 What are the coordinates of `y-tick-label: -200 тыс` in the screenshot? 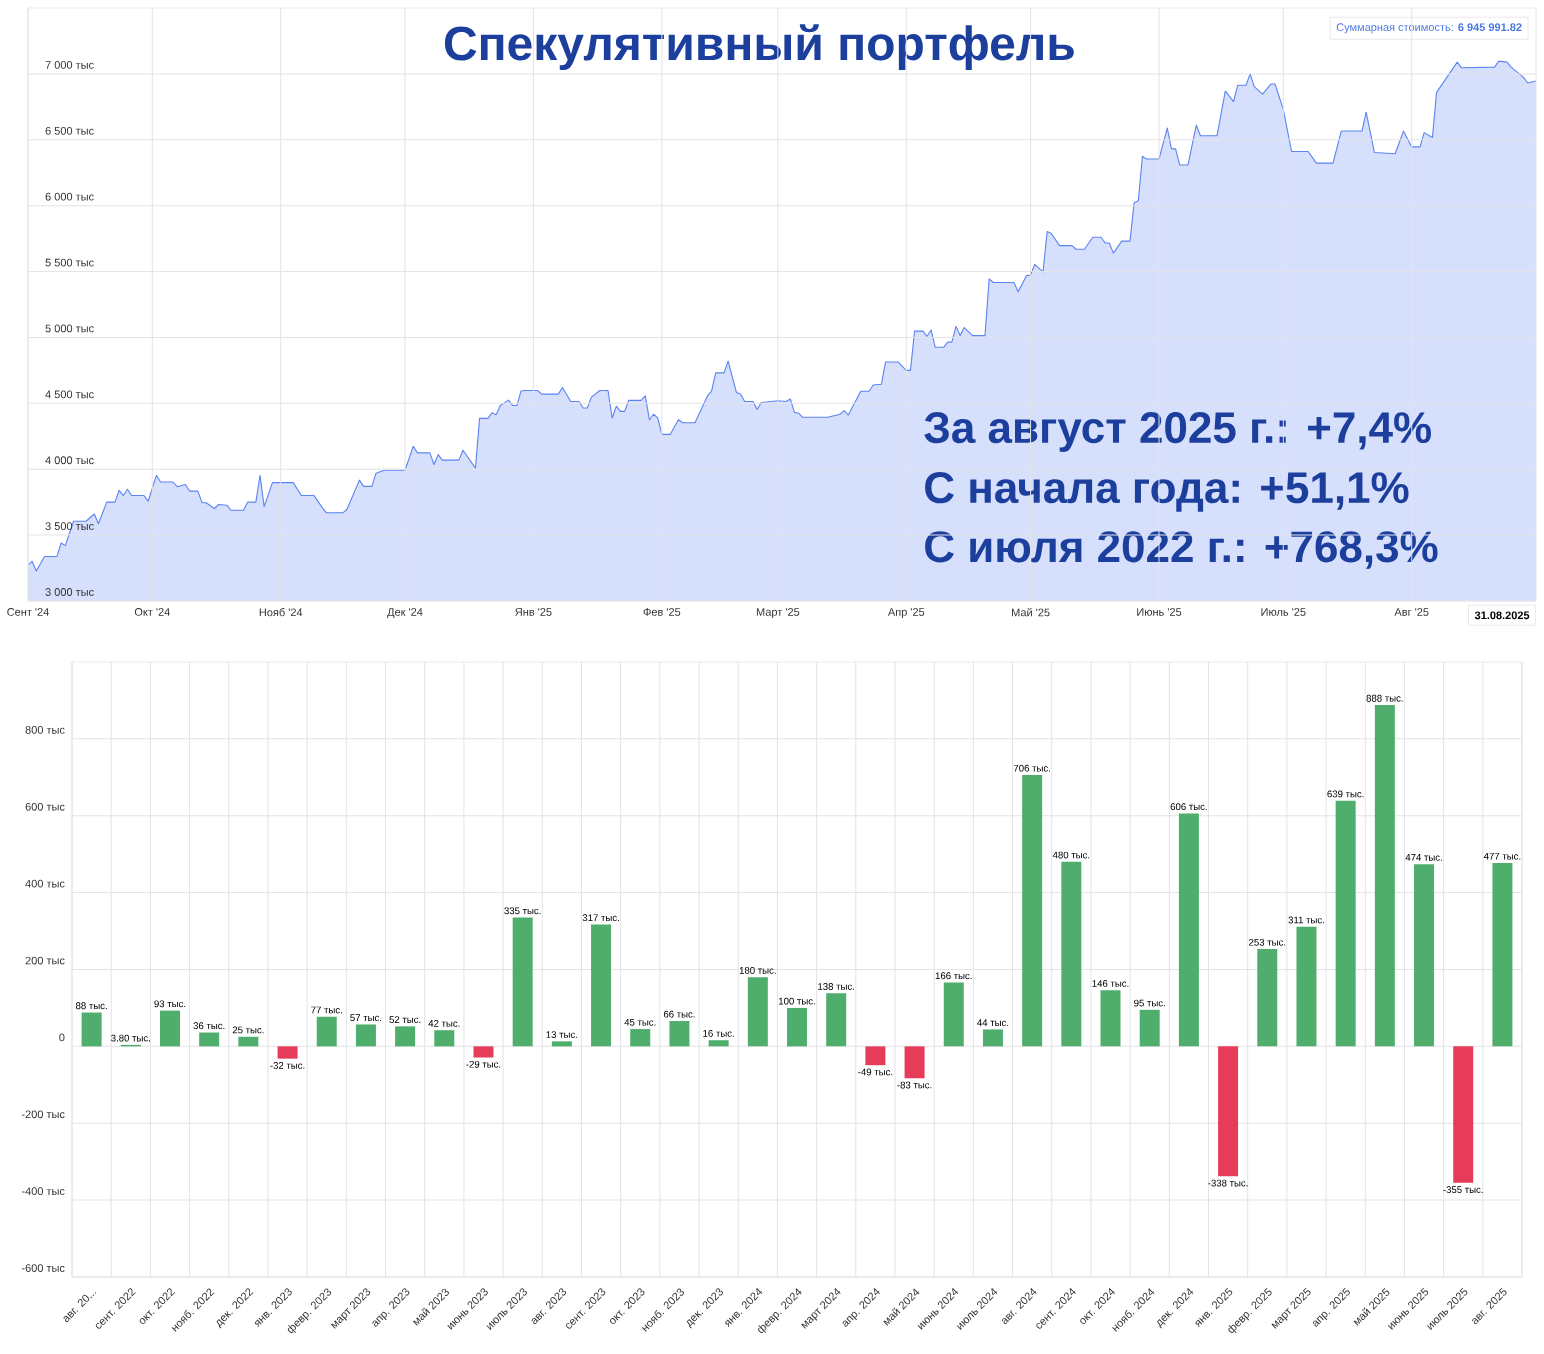 It's located at (43, 1114).